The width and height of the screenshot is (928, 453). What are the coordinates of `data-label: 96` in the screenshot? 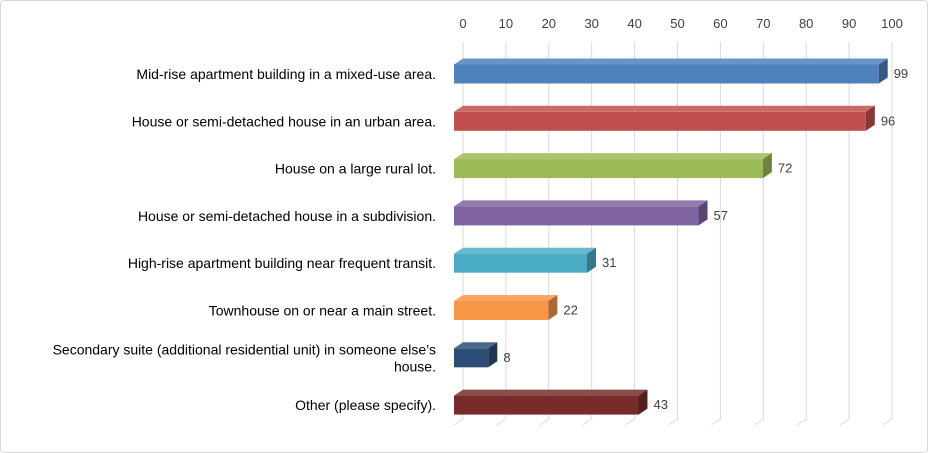 It's located at (888, 120).